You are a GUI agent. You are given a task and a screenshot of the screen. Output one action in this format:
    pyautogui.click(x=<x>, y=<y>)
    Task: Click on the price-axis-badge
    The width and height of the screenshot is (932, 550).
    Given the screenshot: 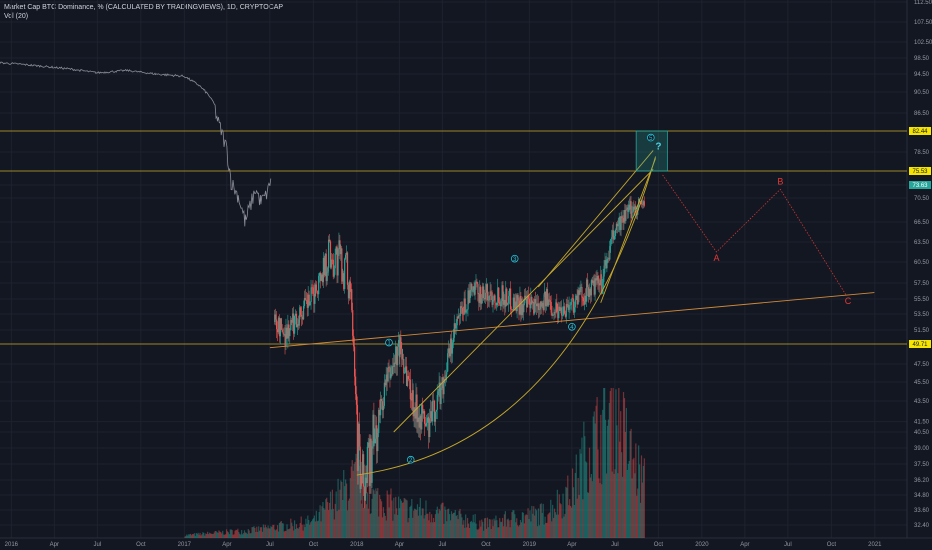 What is the action you would take?
    pyautogui.click(x=920, y=171)
    